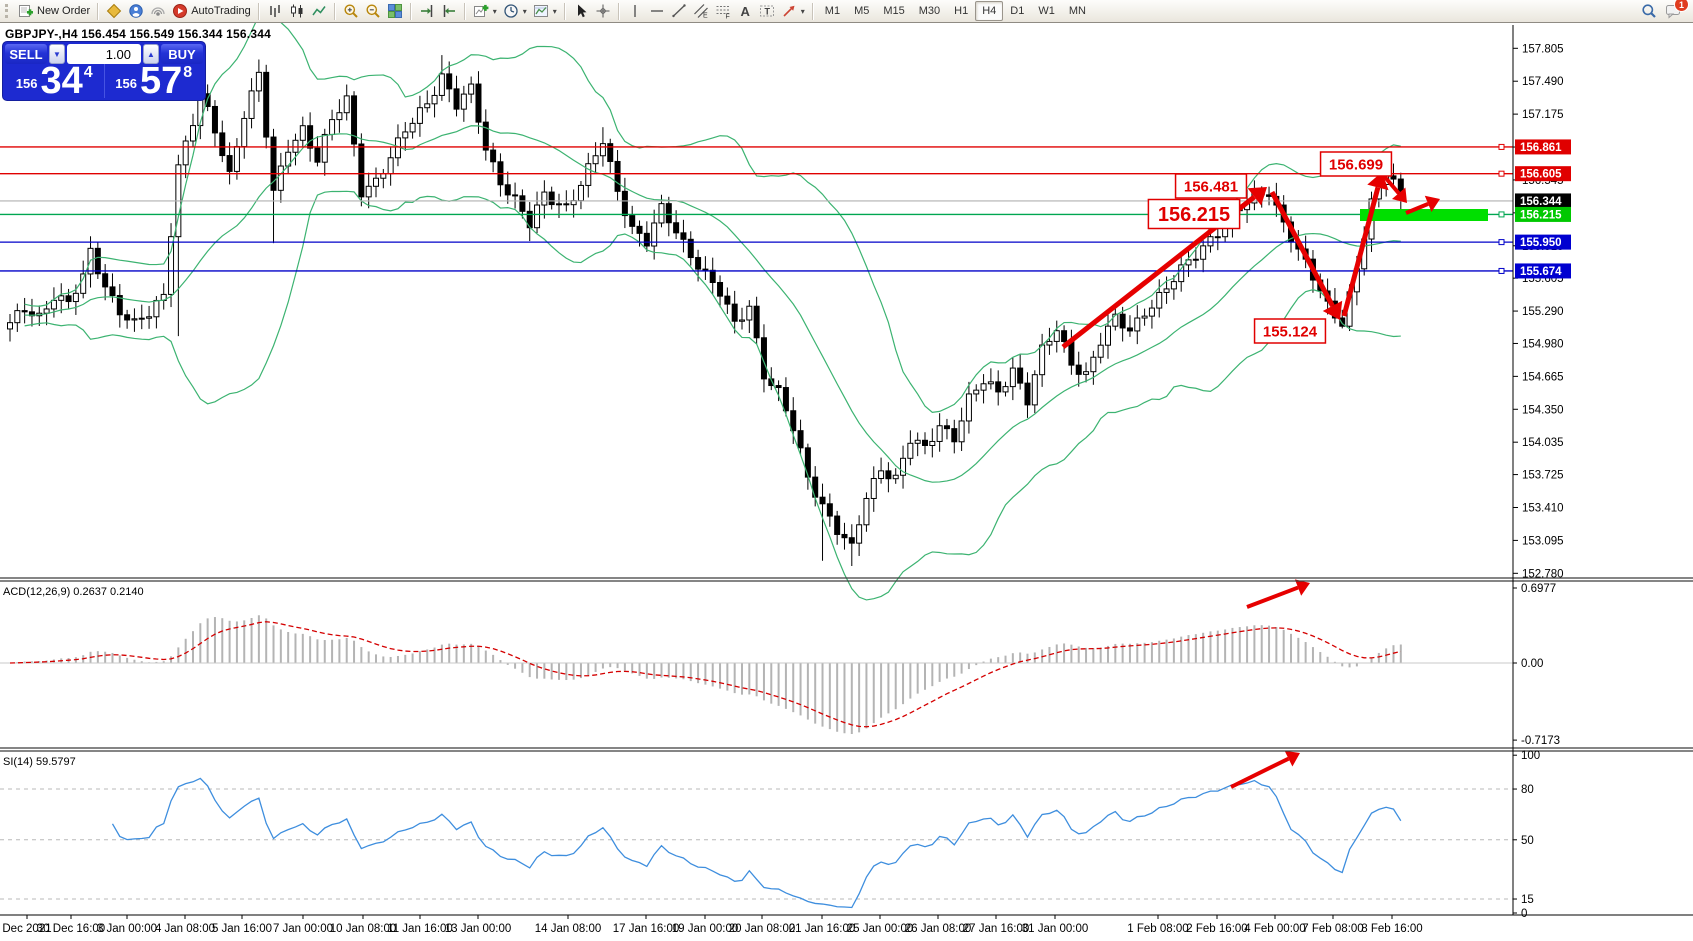 The height and width of the screenshot is (941, 1693). Describe the element at coordinates (182, 54) in the screenshot. I see `buy-button: BUY` at that location.